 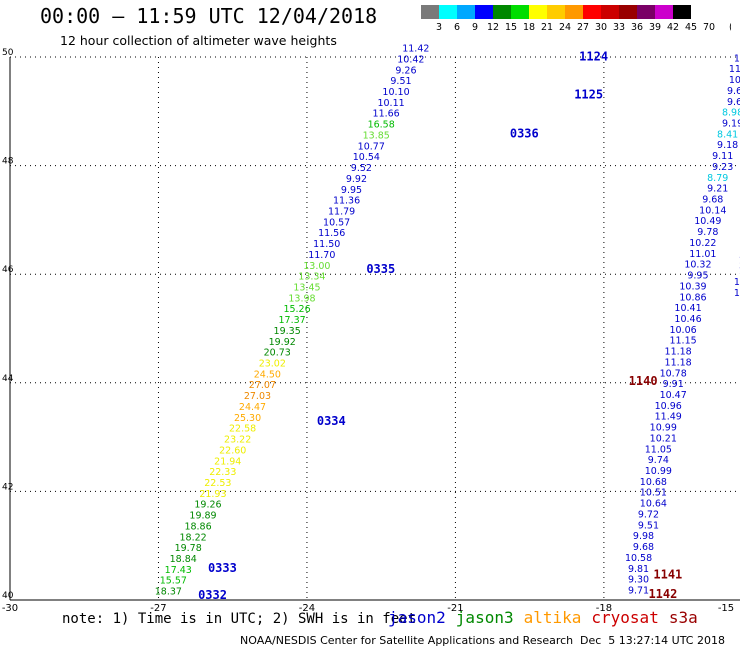 What do you see at coordinates (417, 617) in the screenshot?
I see `legend-item: jason2` at bounding box center [417, 617].